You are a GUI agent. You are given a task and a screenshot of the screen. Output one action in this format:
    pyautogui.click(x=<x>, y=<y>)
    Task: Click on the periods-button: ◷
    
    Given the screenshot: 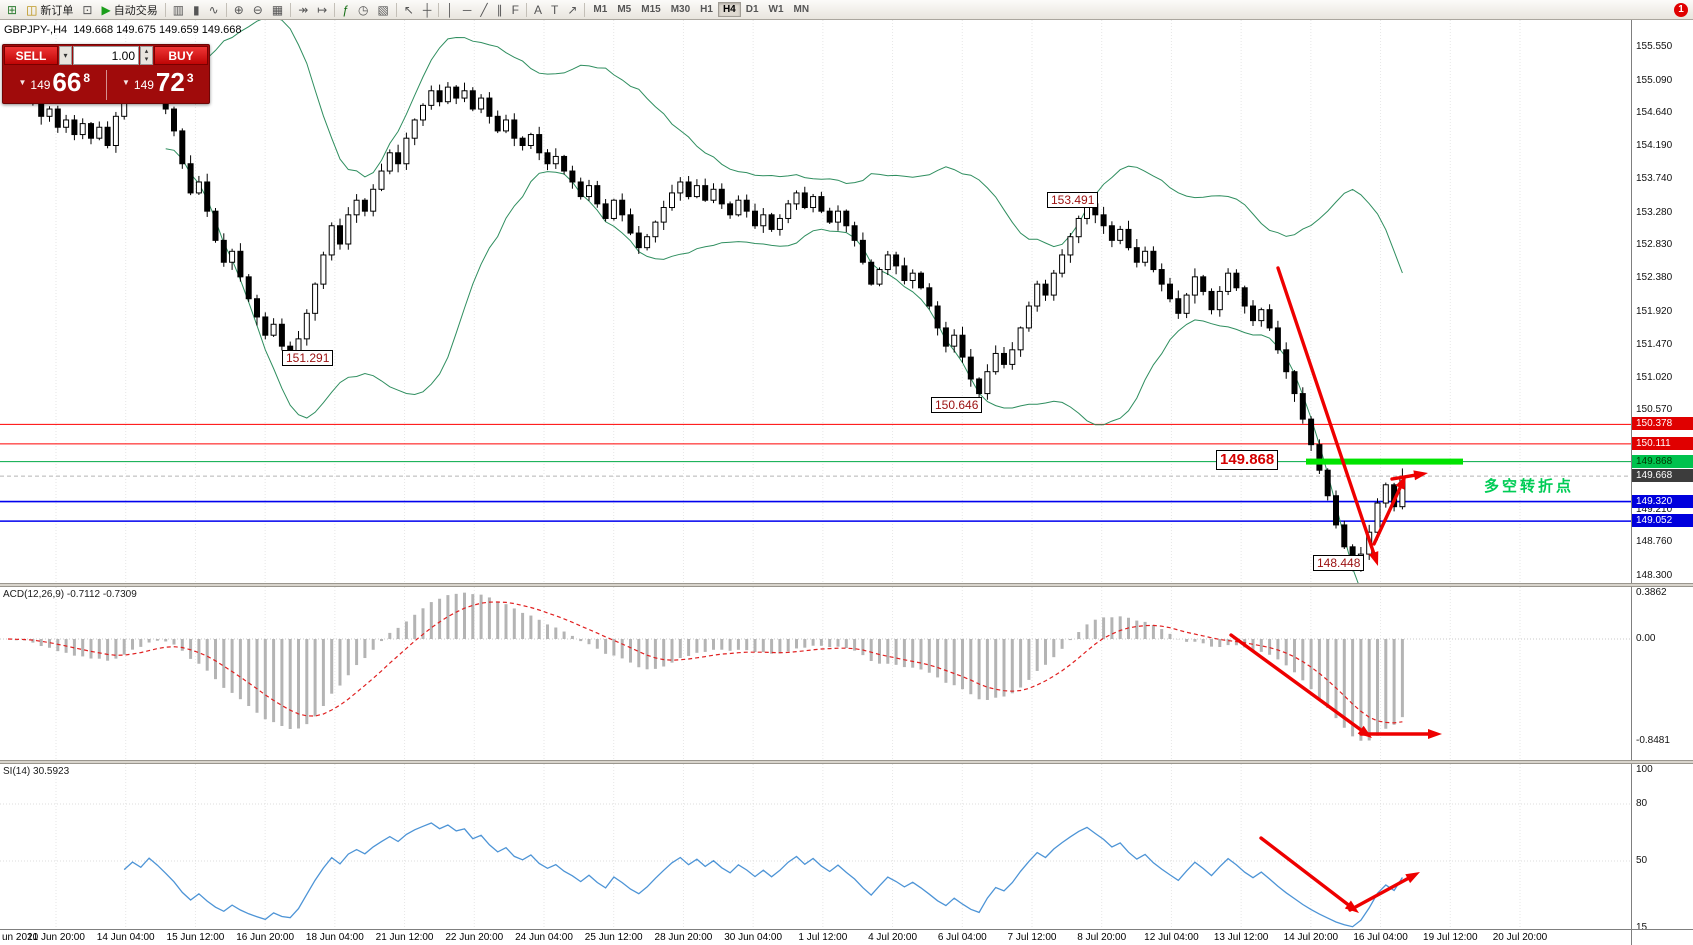 What is the action you would take?
    pyautogui.click(x=363, y=9)
    